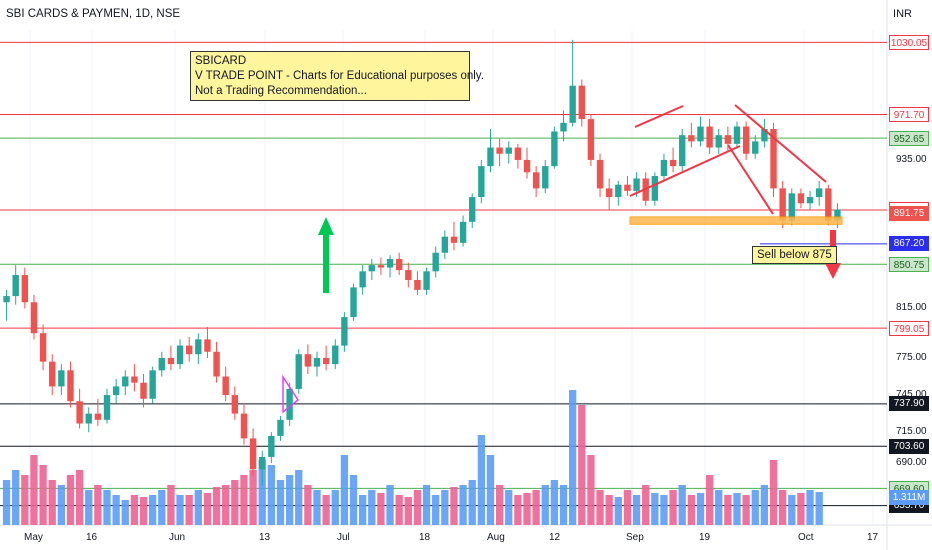 Image resolution: width=932 pixels, height=550 pixels. Describe the element at coordinates (911, 463) in the screenshot. I see `price-tick-label: 690.00` at that location.